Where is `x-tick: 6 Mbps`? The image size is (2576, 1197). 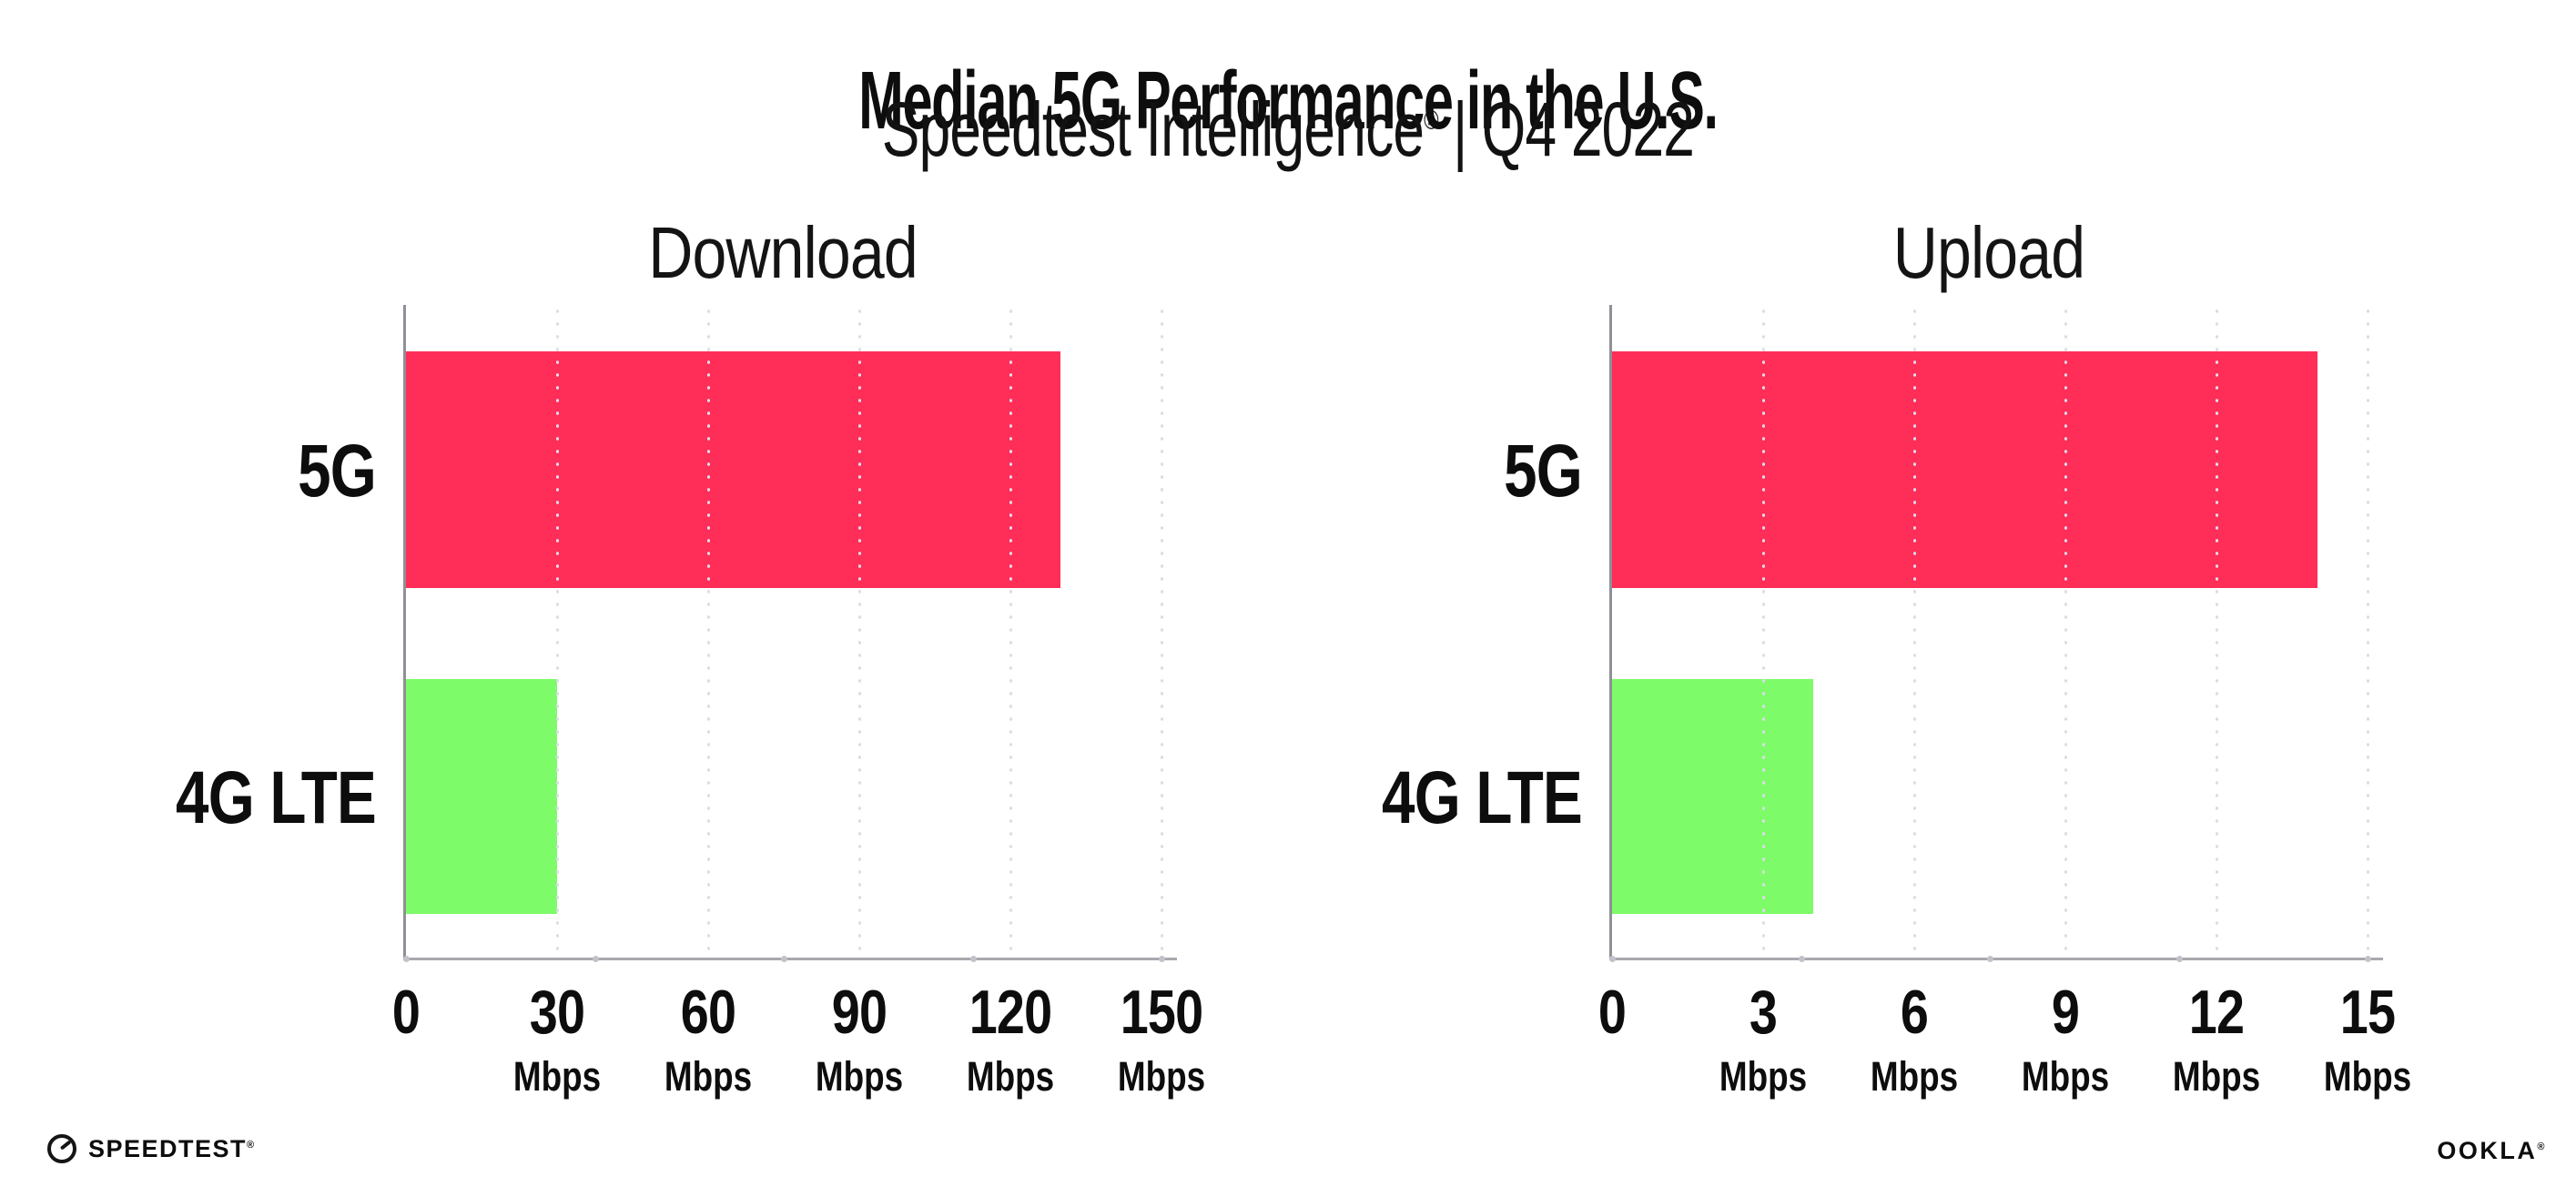
x-tick: 6 Mbps is located at coordinates (1914, 1039).